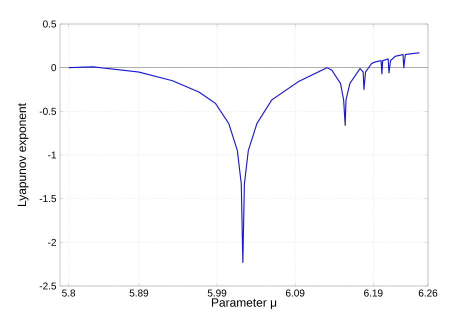 The width and height of the screenshot is (474, 321). I want to click on x-tick-label: 5.89, so click(139, 293).